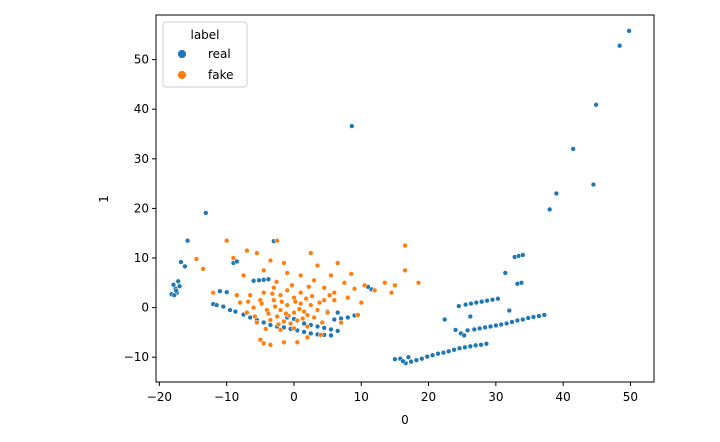 The image size is (720, 442). Describe the element at coordinates (563, 397) in the screenshot. I see `x-tick-label: 40` at that location.